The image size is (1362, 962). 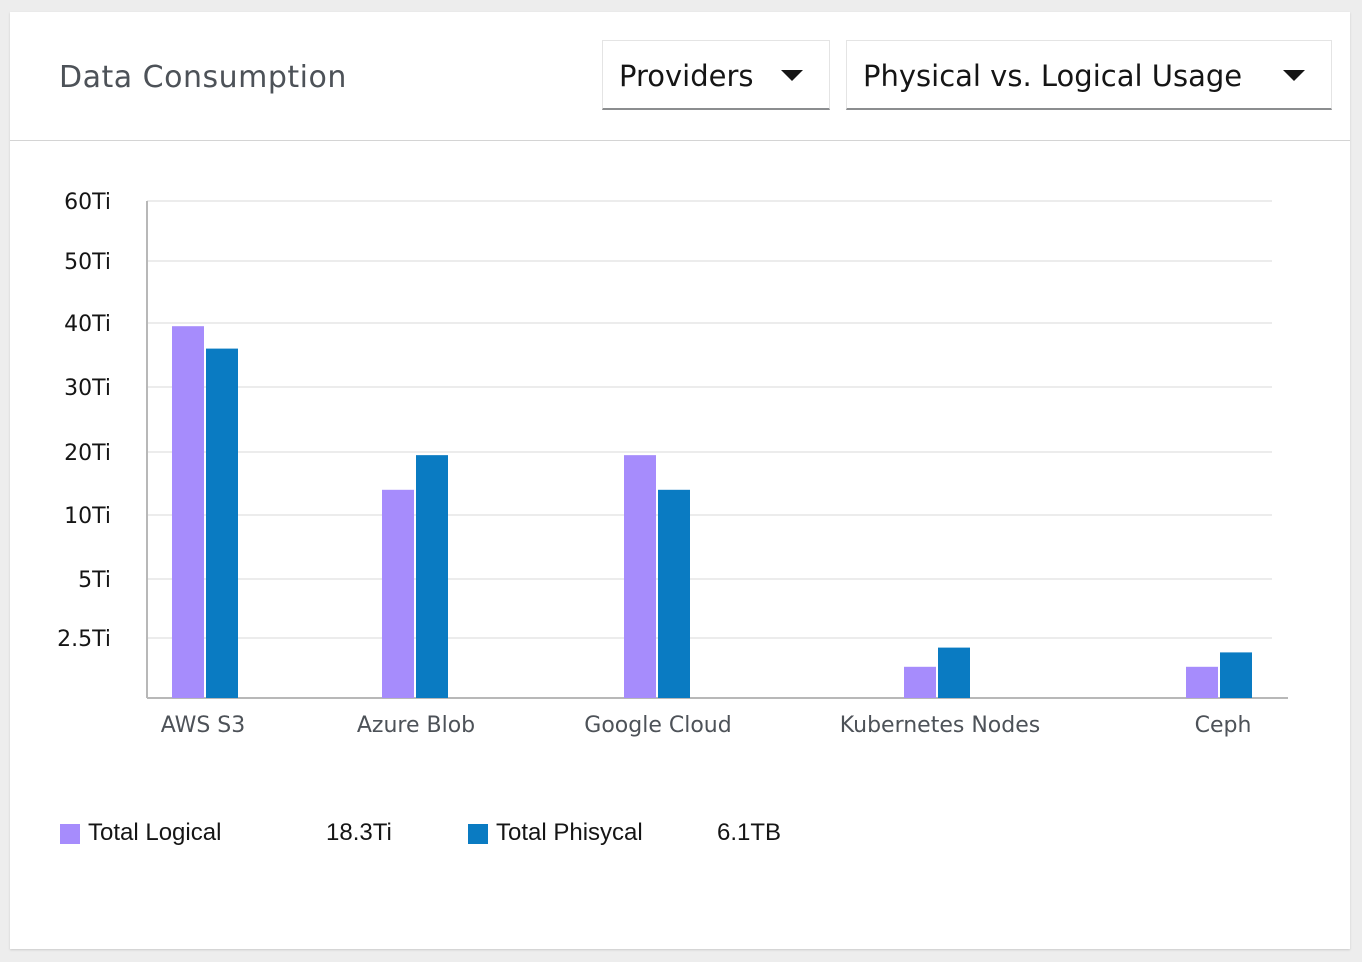 I want to click on legend-swatch-physical, so click(x=478, y=834).